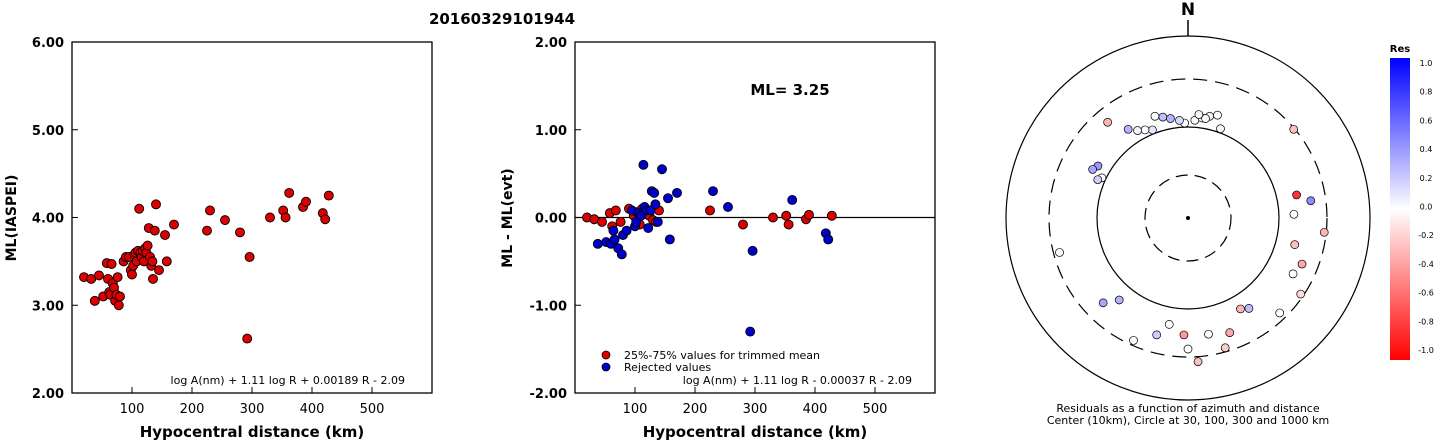  Describe the element at coordinates (789, 90) in the screenshot. I see `magnitude-annotation: ML= 3.25` at that location.